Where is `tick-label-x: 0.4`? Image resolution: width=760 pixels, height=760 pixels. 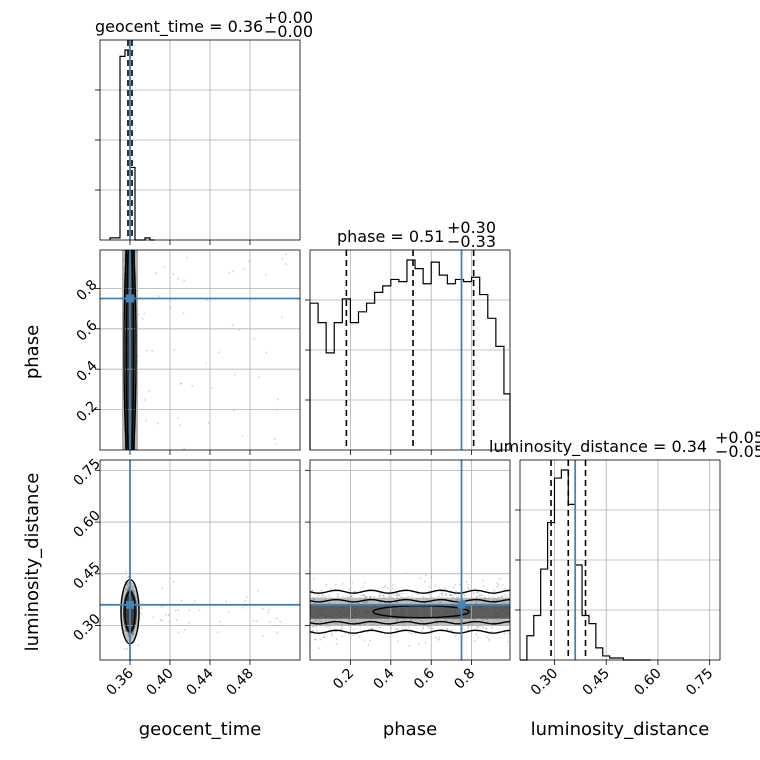 tick-label-x: 0.4 is located at coordinates (384, 678).